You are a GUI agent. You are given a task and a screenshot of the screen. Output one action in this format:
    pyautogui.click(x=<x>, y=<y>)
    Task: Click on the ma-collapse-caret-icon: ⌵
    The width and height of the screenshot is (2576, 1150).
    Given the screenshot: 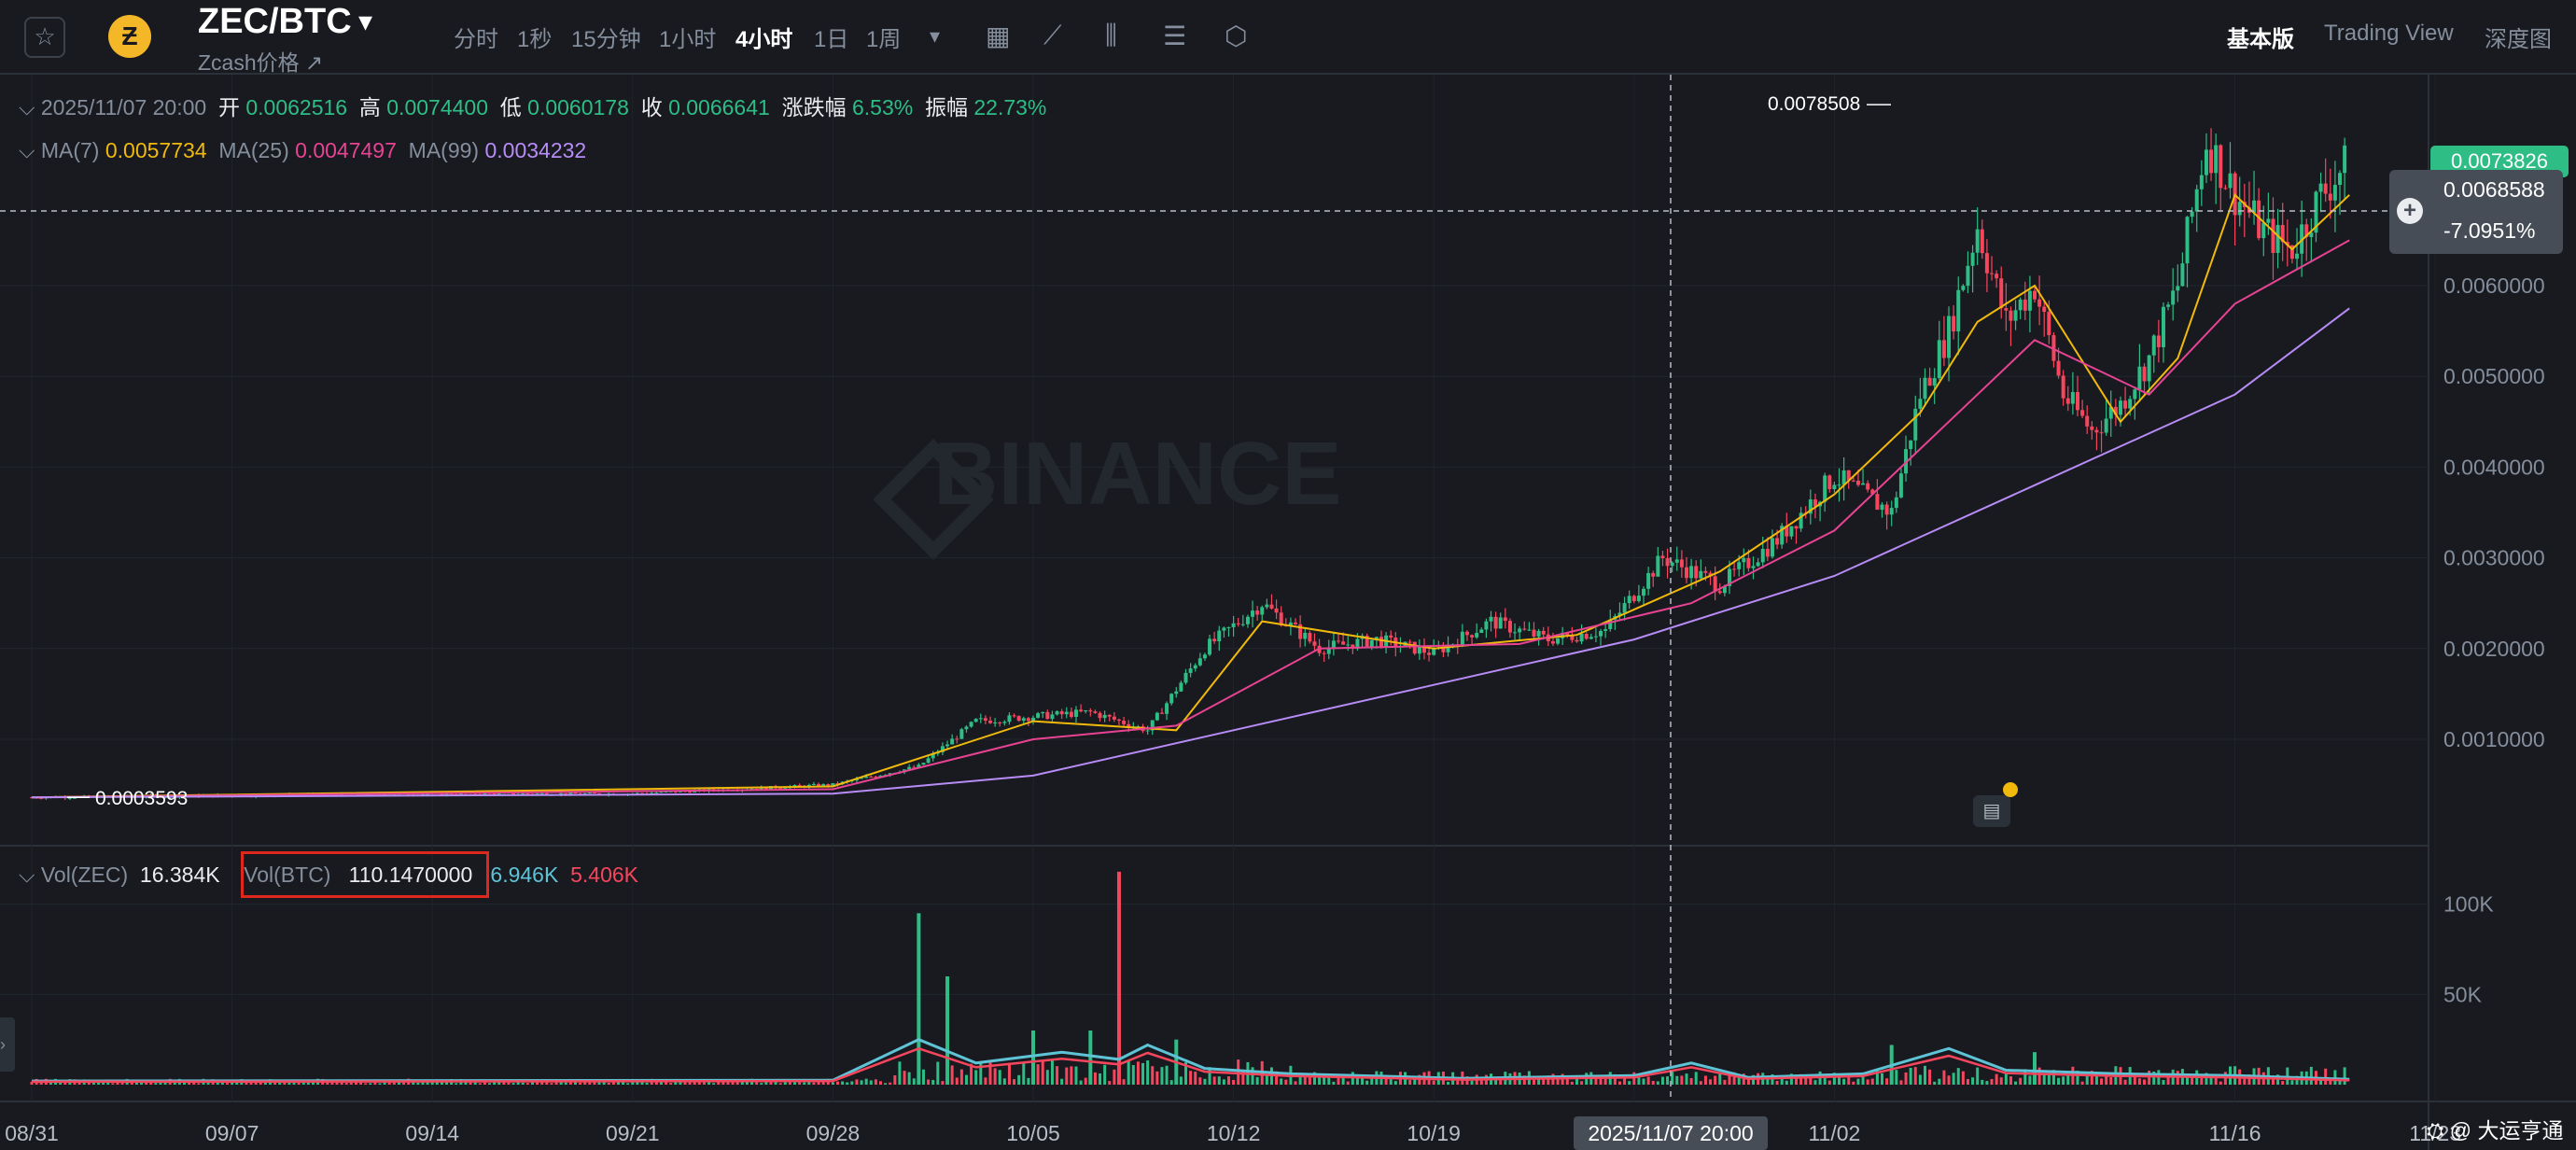 What is the action you would take?
    pyautogui.click(x=27, y=150)
    